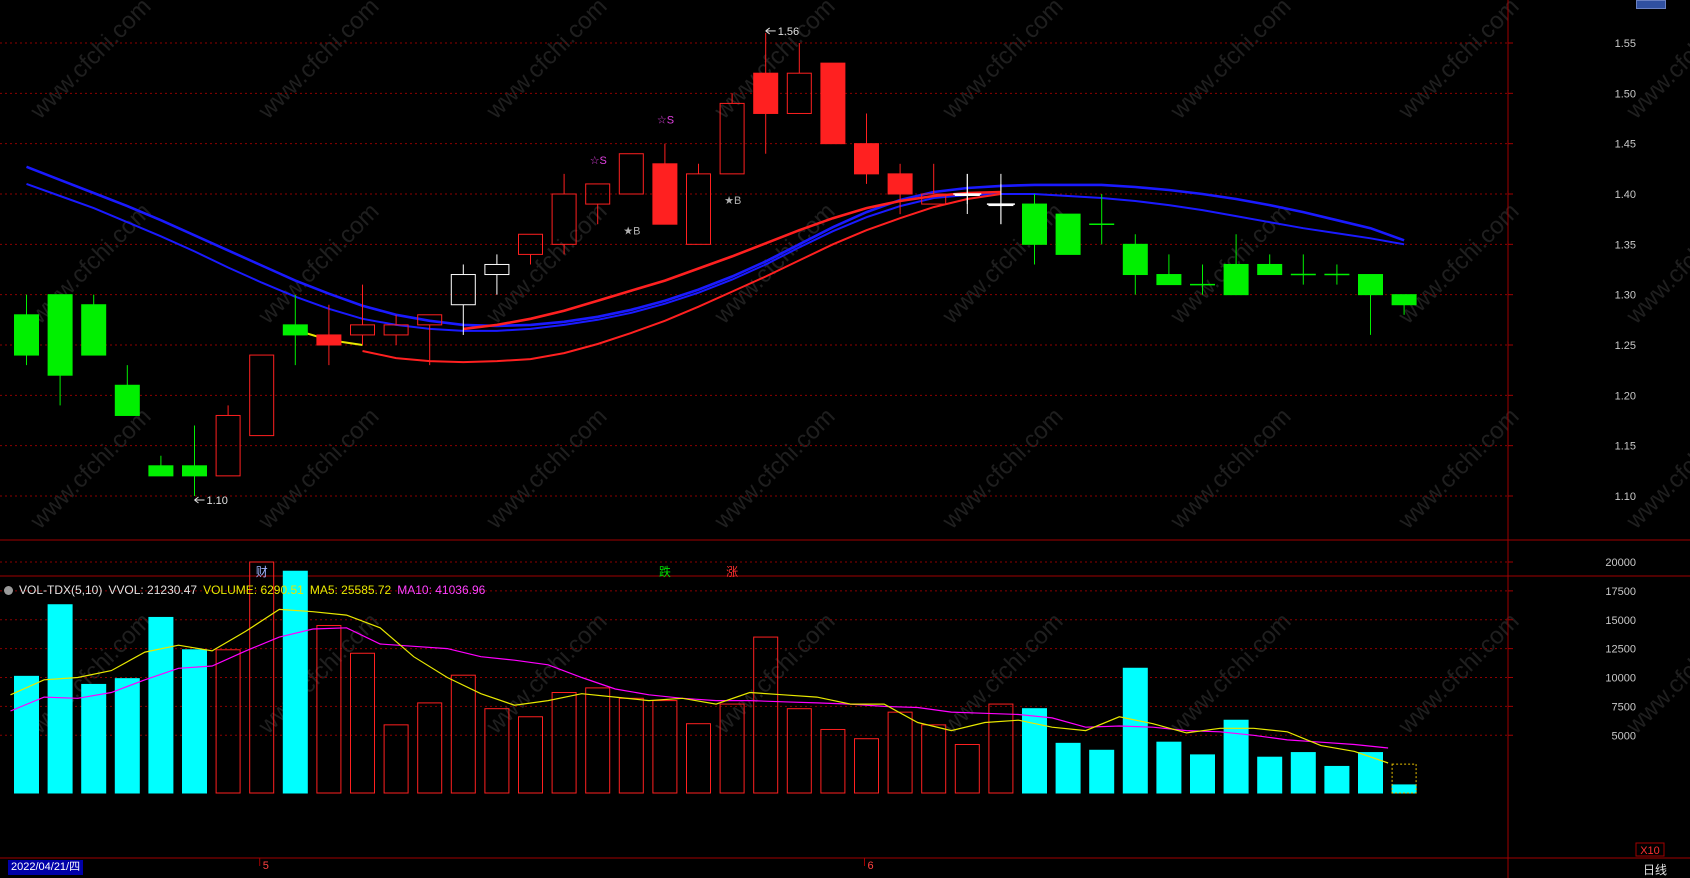 The height and width of the screenshot is (878, 1690). What do you see at coordinates (497, 571) in the screenshot?
I see `event-markers: 财跌涨` at bounding box center [497, 571].